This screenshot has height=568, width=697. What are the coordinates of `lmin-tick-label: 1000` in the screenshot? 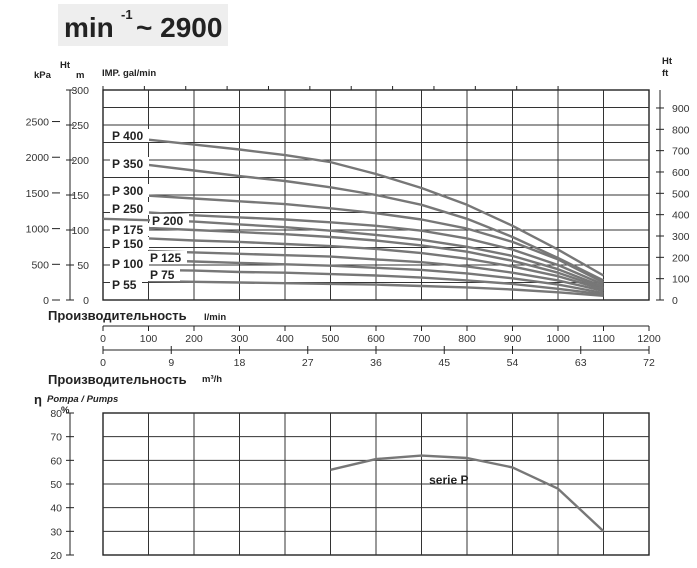 It's located at (558, 339).